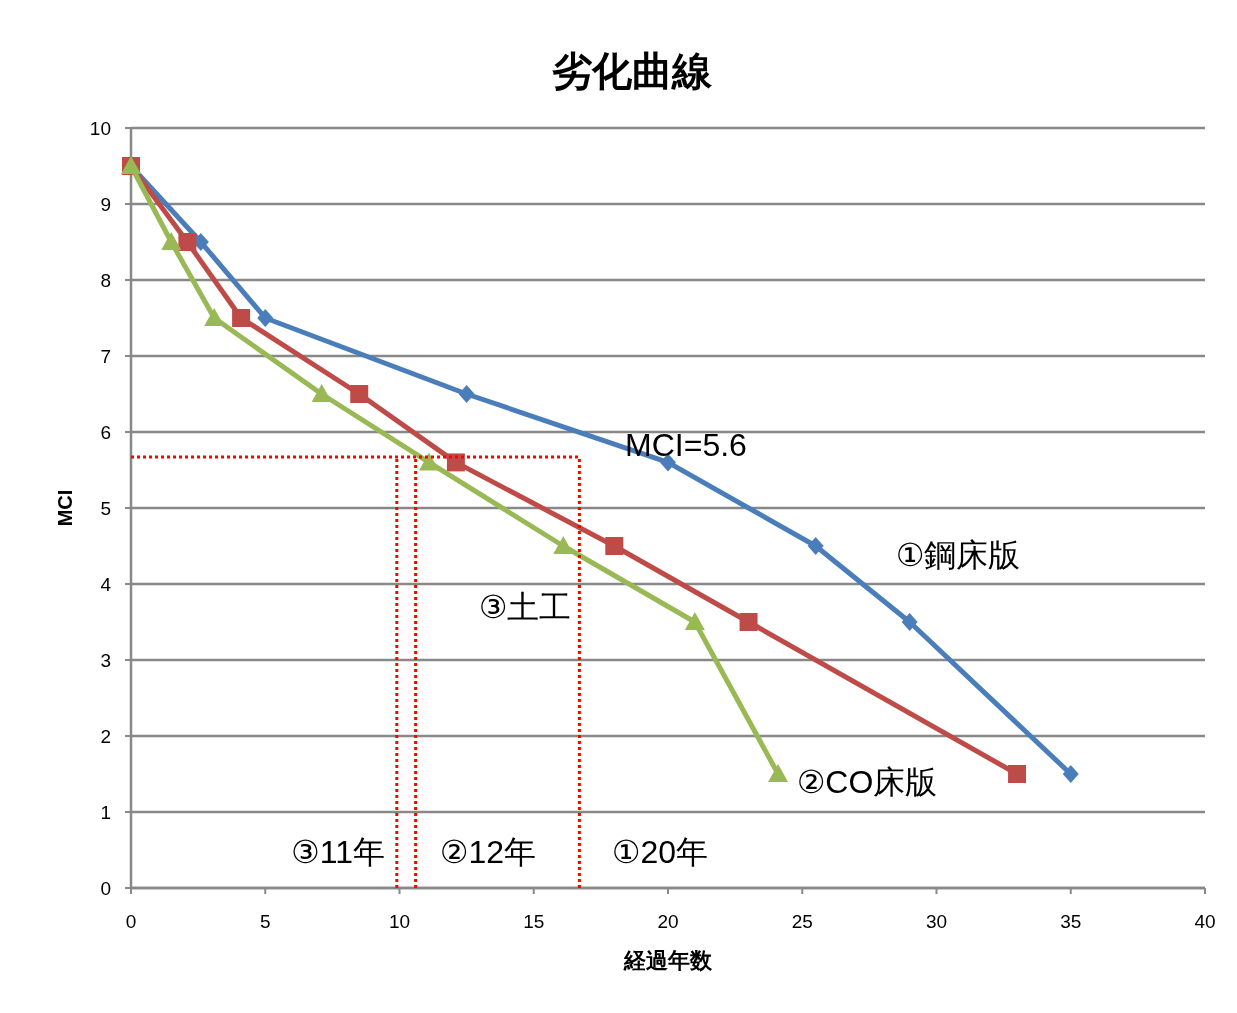 This screenshot has height=1013, width=1237. What do you see at coordinates (668, 960) in the screenshot?
I see `x-axis-title: 経過年数` at bounding box center [668, 960].